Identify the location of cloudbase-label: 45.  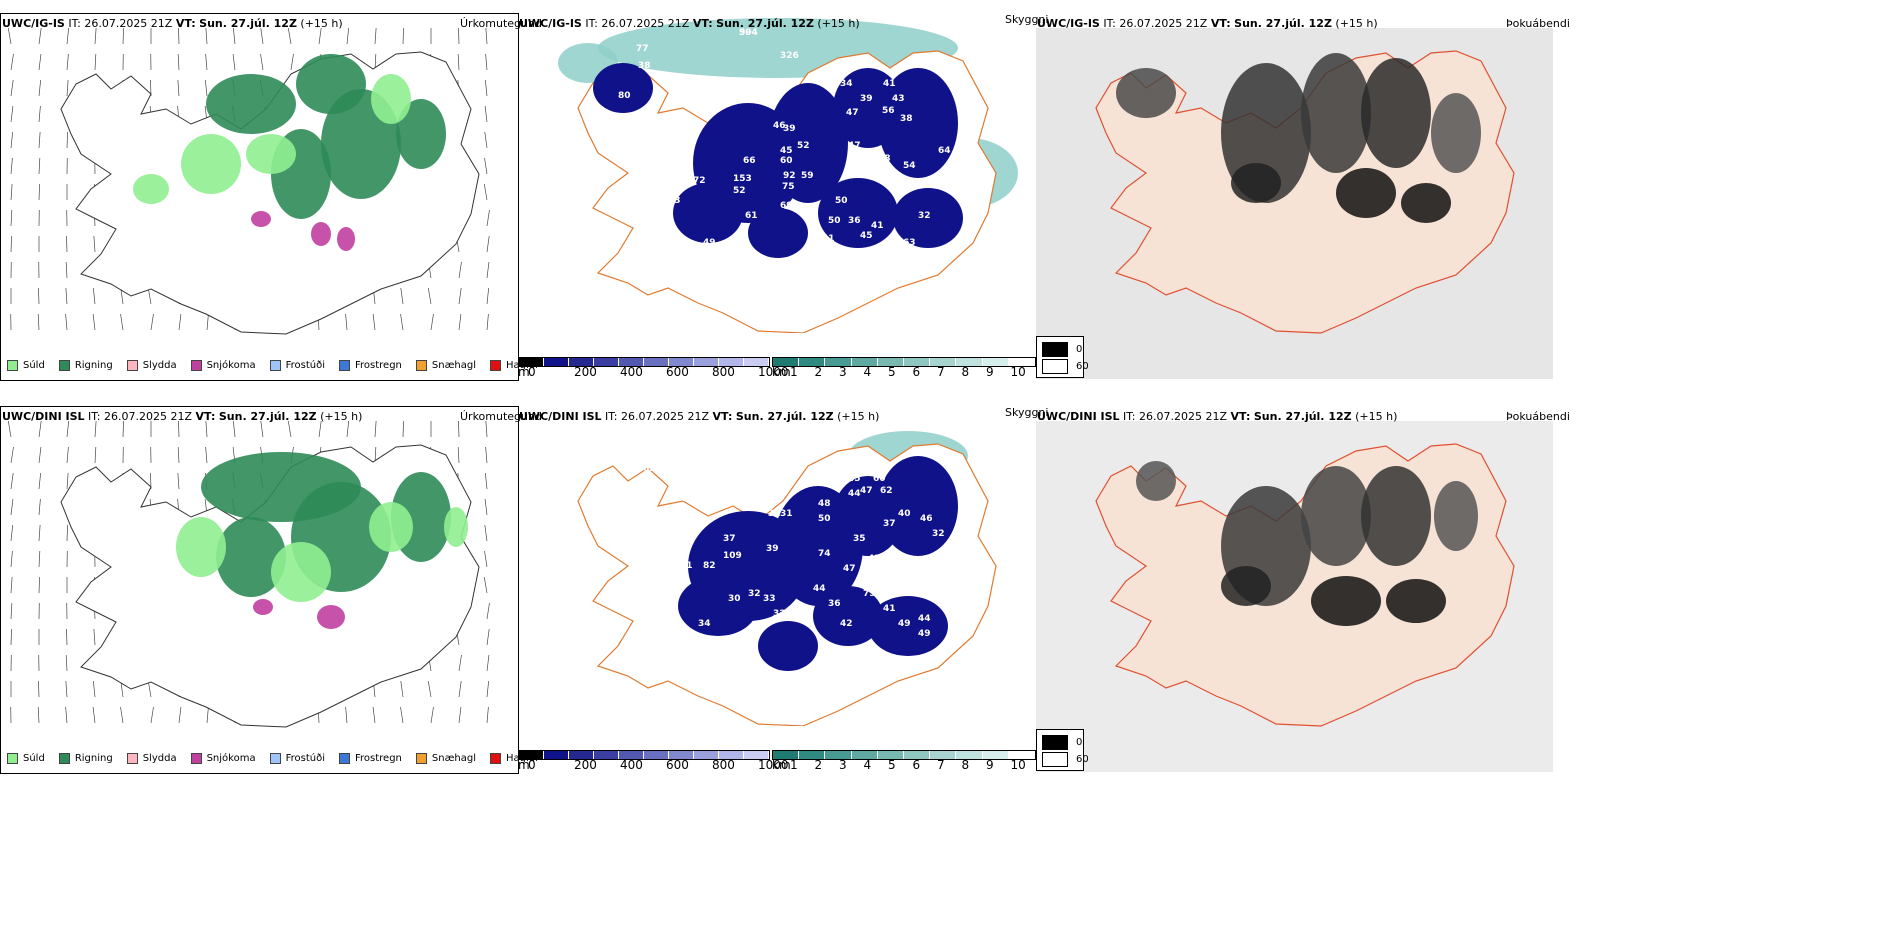
(854, 479).